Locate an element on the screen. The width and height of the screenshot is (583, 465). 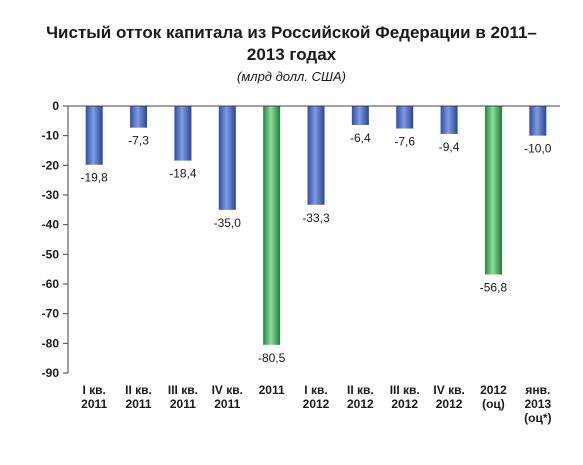
data-label: -7,3 is located at coordinates (138, 141).